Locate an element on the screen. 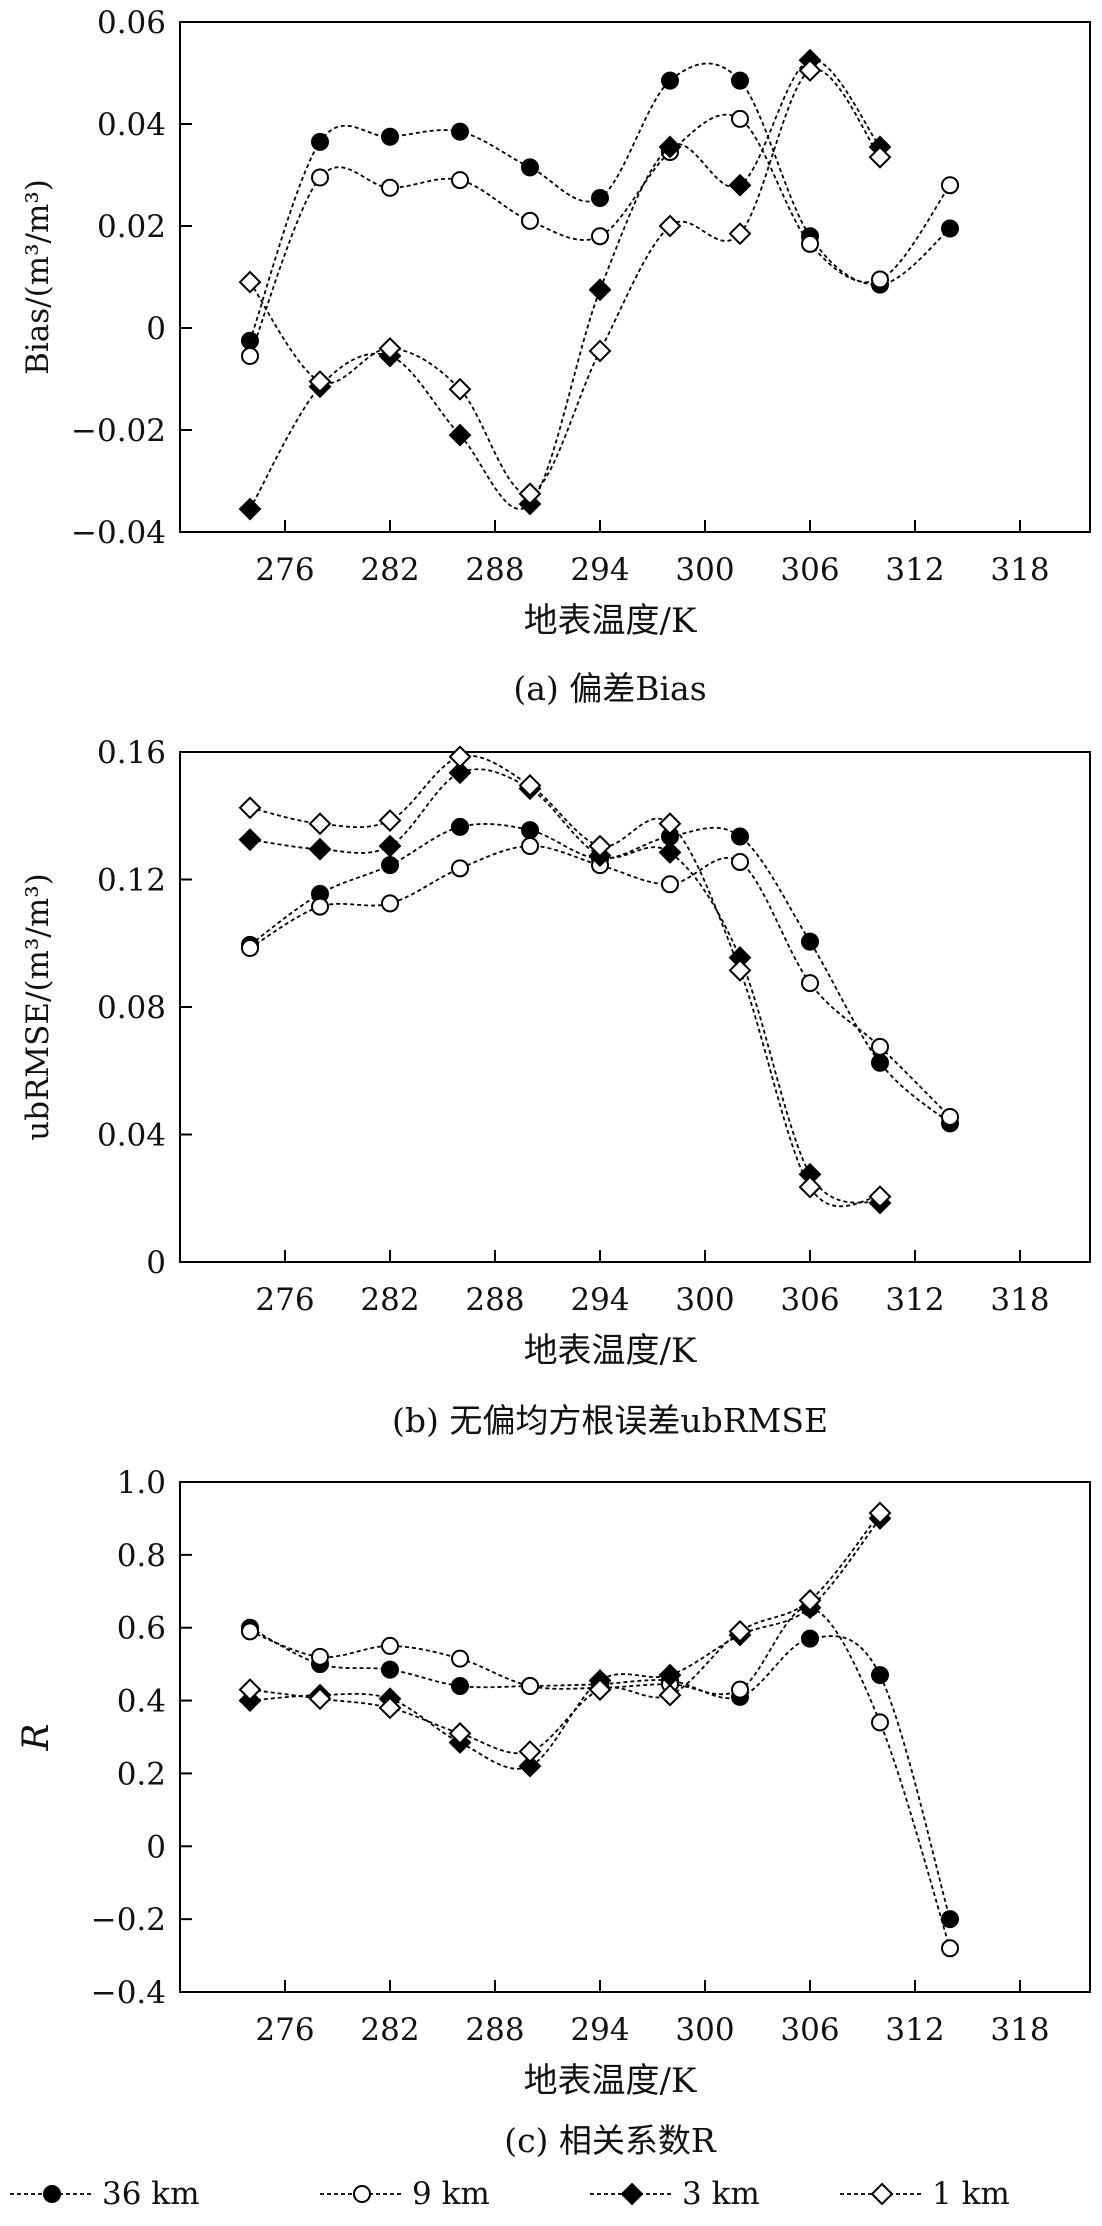 Image resolution: width=1102 pixels, height=2226 pixels. legend: 36 km 9 km 3 km 1 km is located at coordinates (510, 2194).